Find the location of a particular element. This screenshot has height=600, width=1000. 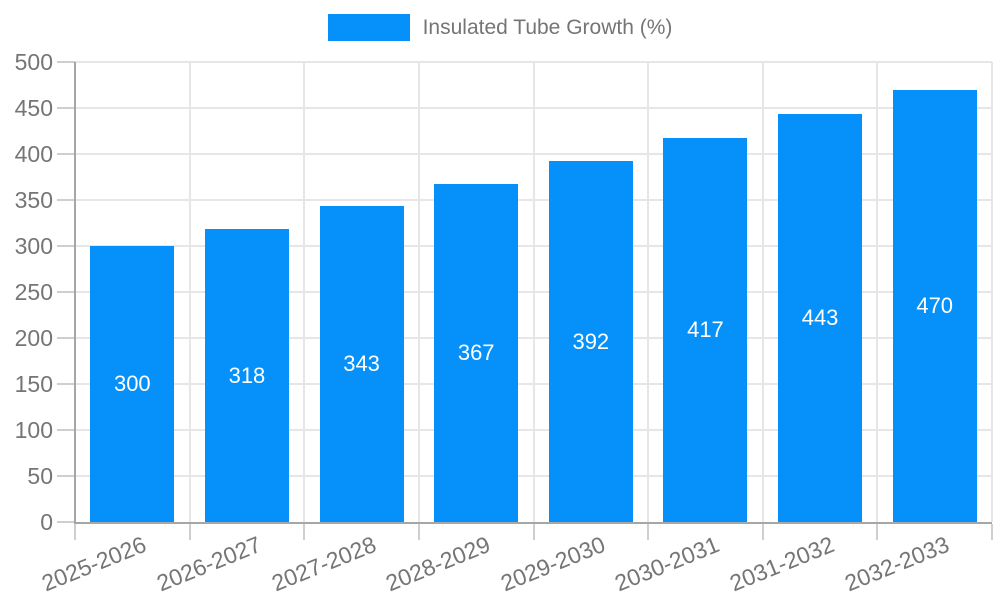

bar-value-label: 300 is located at coordinates (132, 383).